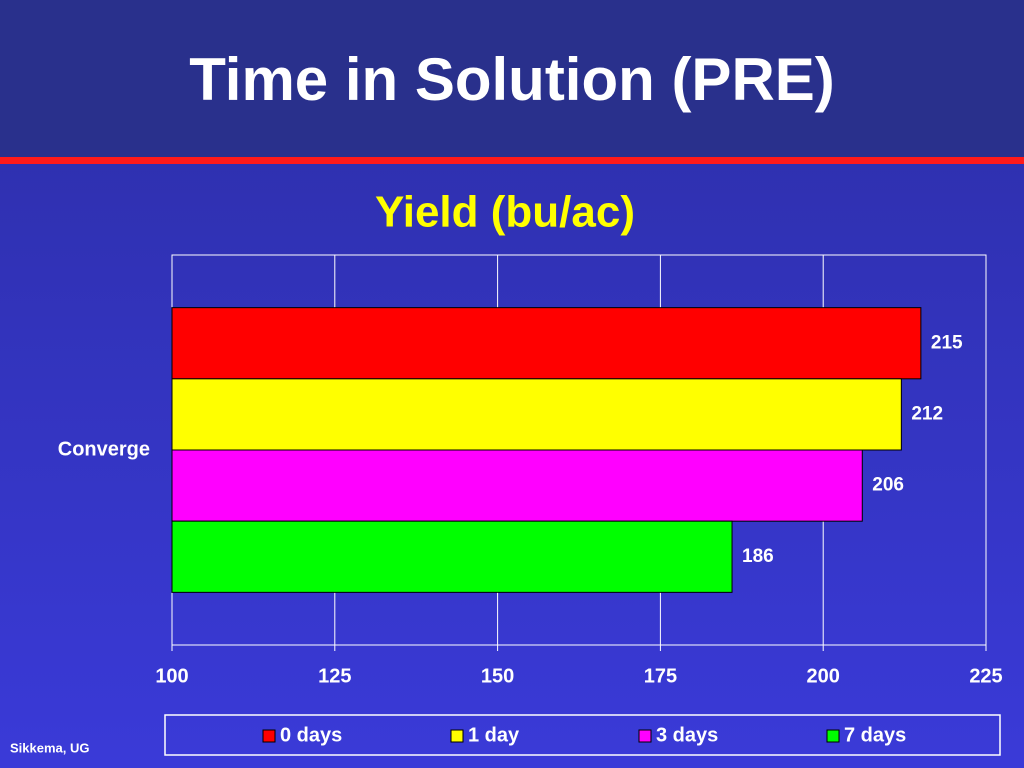  Describe the element at coordinates (582, 735) in the screenshot. I see `legend-box` at that location.